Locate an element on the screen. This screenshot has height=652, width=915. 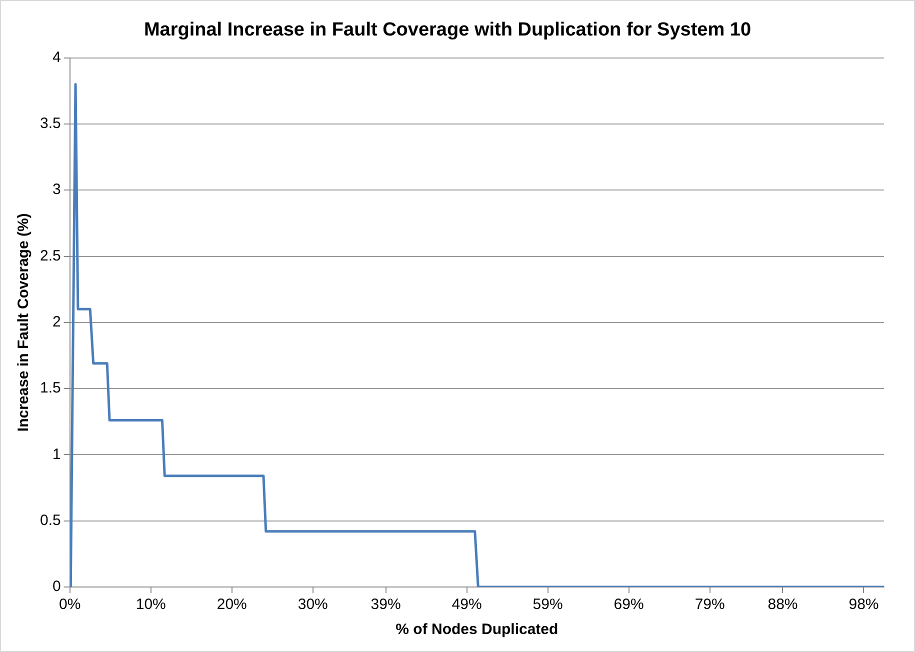
y-tick-label: 1.5 is located at coordinates (50, 388).